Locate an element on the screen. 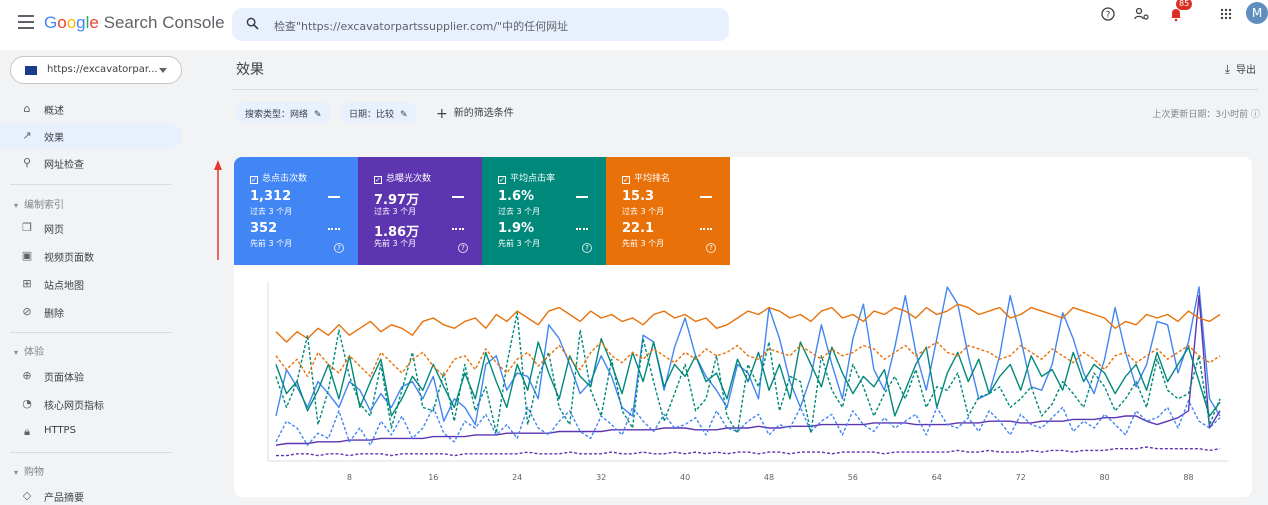 This screenshot has height=505, width=1268. export-button: ⤓ 导出 is located at coordinates (1240, 69).